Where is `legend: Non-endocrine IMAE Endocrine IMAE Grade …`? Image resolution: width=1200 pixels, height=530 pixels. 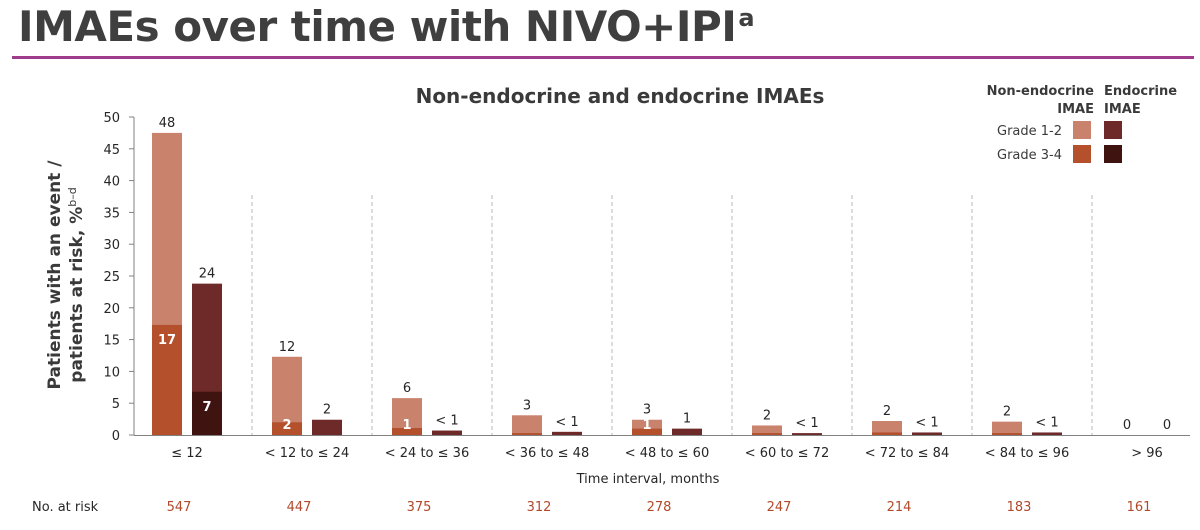
legend: Non-endocrine IMAE Endocrine IMAE Grade … is located at coordinates (1082, 123).